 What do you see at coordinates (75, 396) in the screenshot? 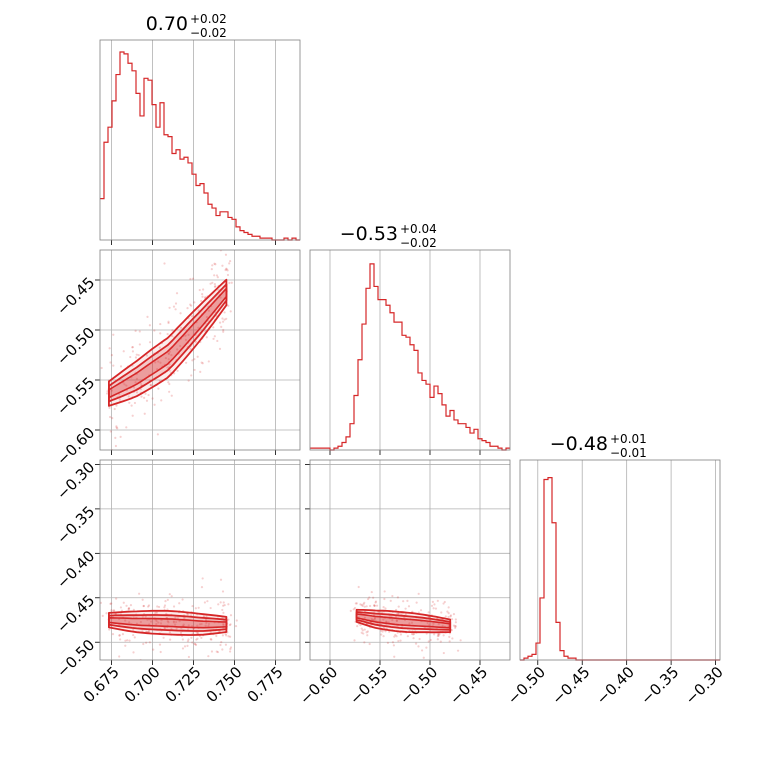
I see `y-tick-label: −0.55` at bounding box center [75, 396].